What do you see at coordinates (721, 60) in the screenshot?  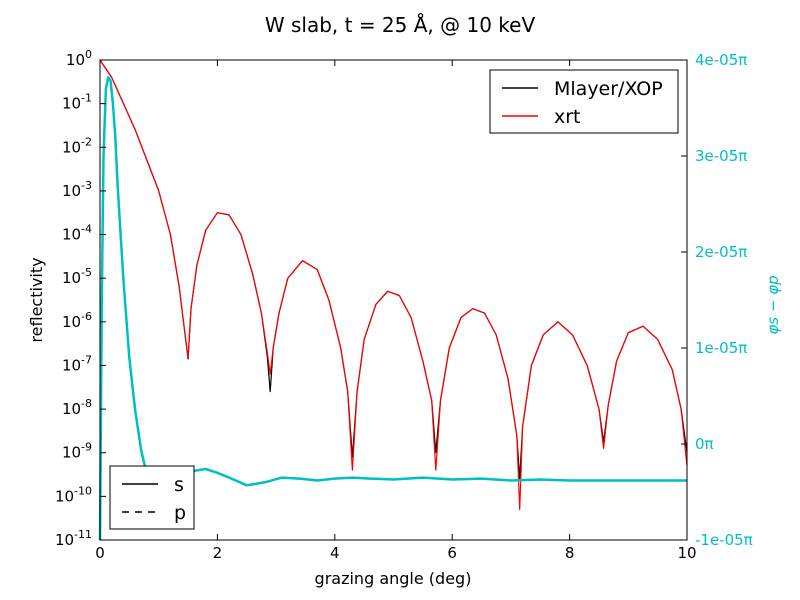 I see `y2-tick-label: 4e-05π` at bounding box center [721, 60].